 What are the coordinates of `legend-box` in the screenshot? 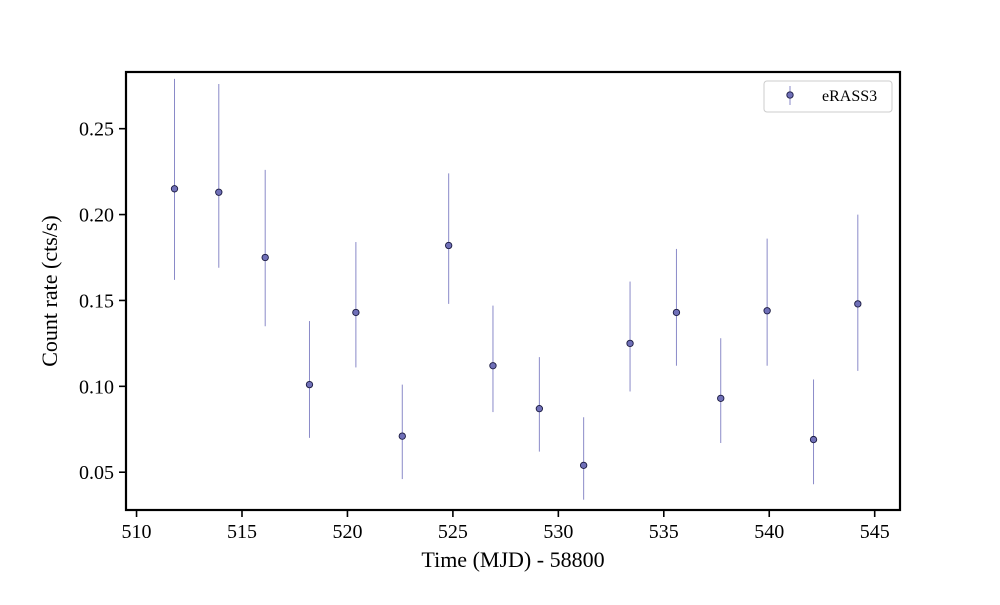 It's located at (828, 96).